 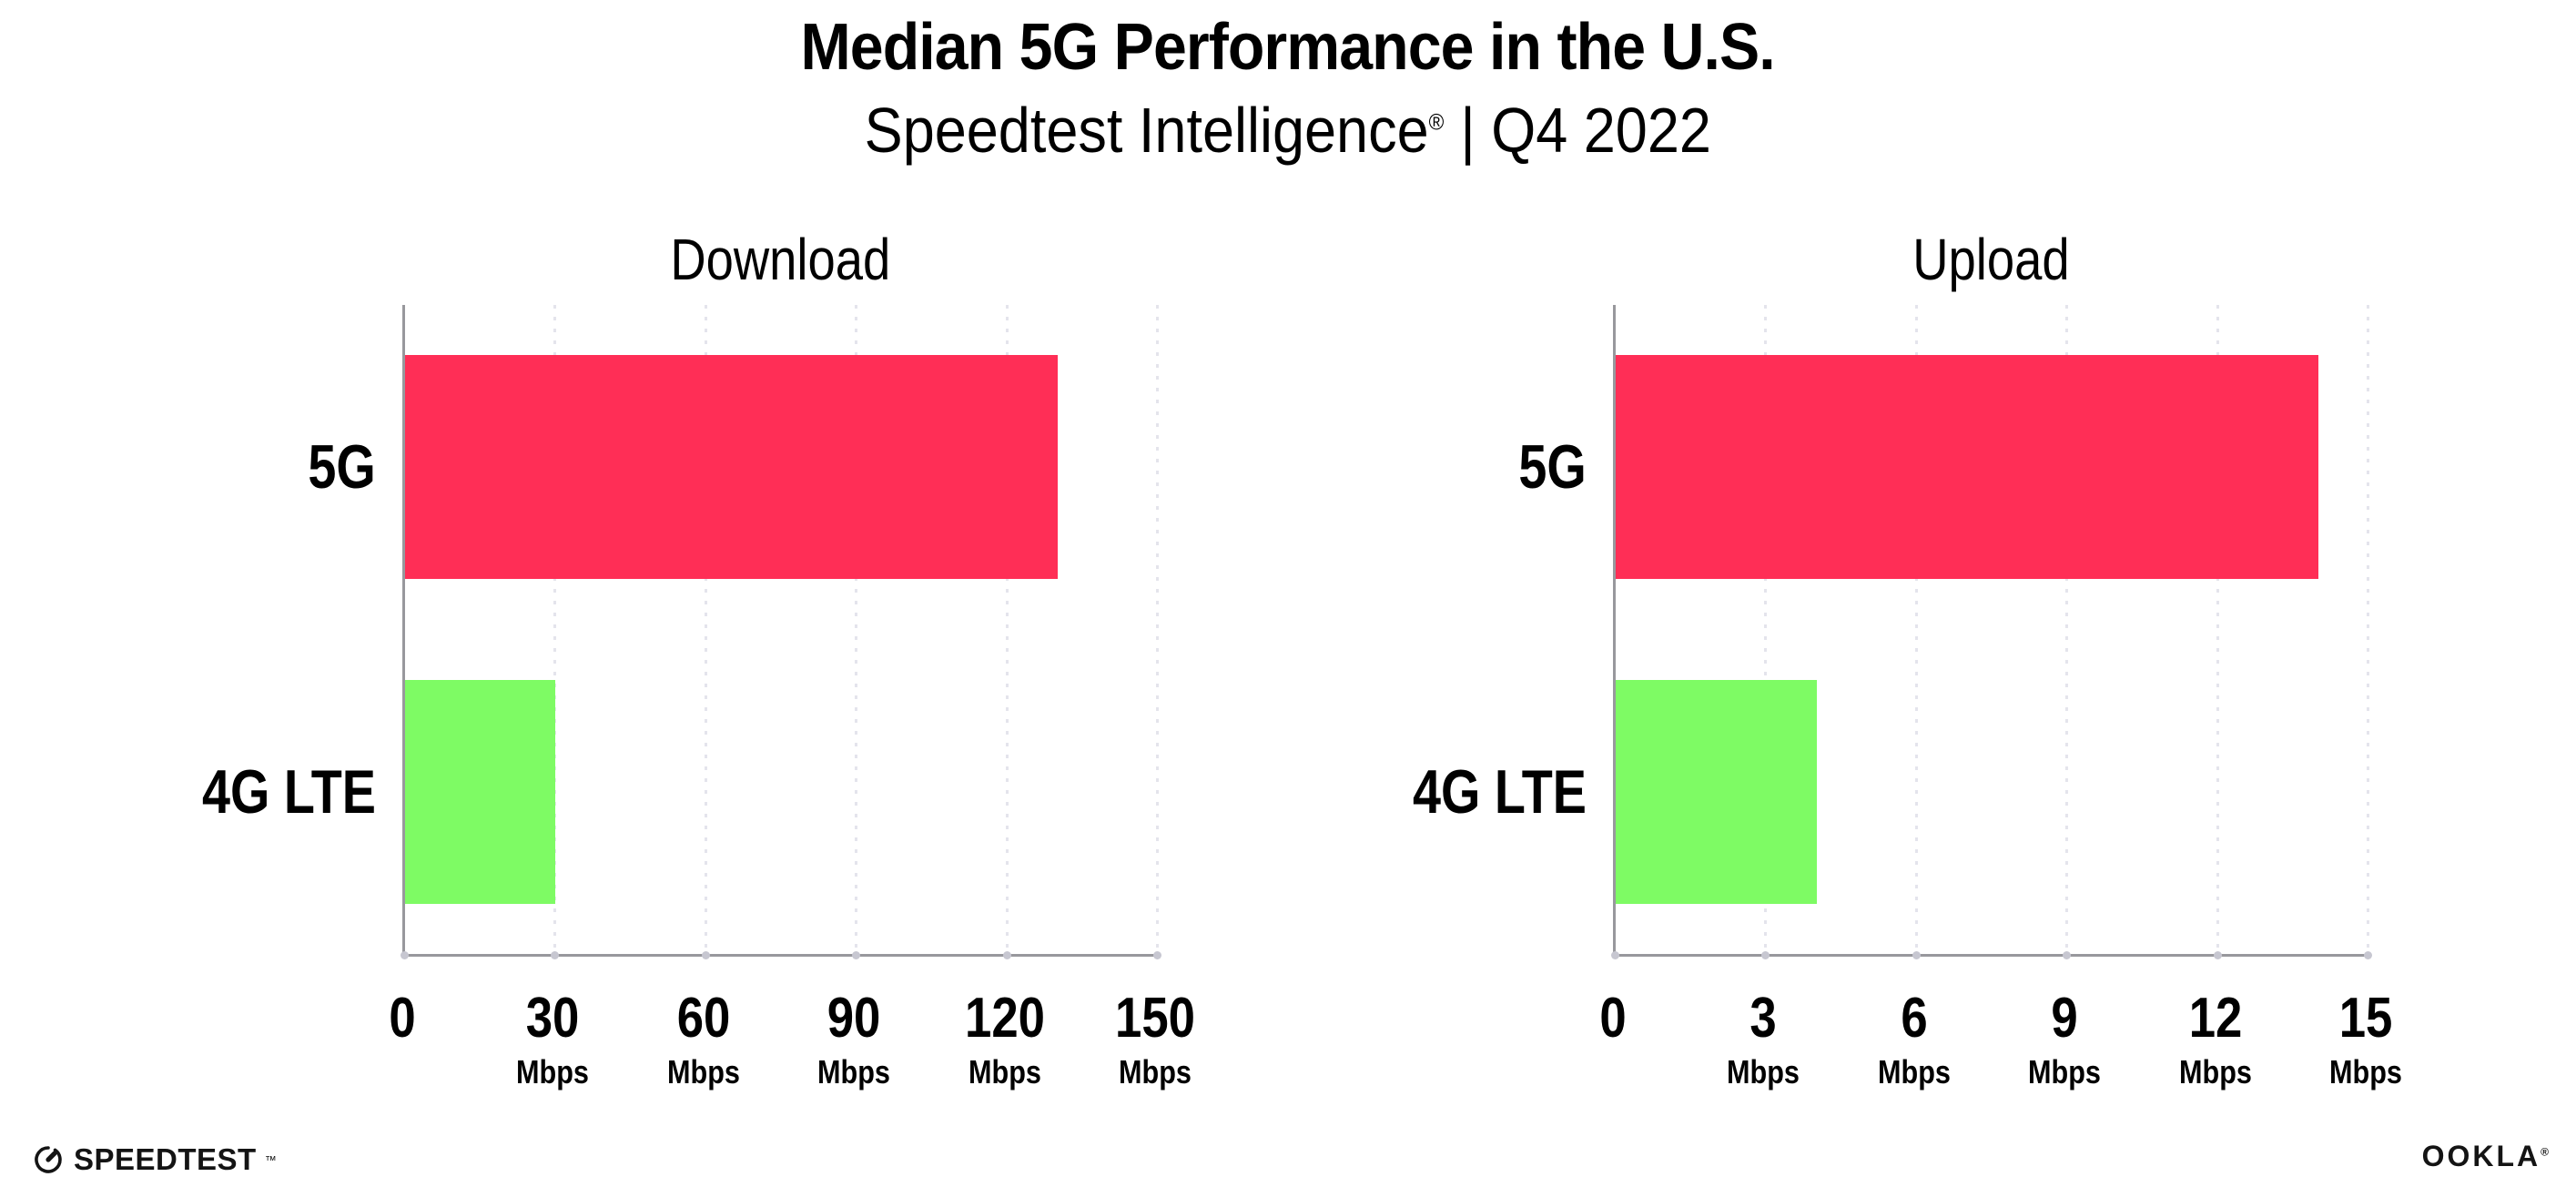 What do you see at coordinates (270, 1159) in the screenshot?
I see `trademark-icon: ™` at bounding box center [270, 1159].